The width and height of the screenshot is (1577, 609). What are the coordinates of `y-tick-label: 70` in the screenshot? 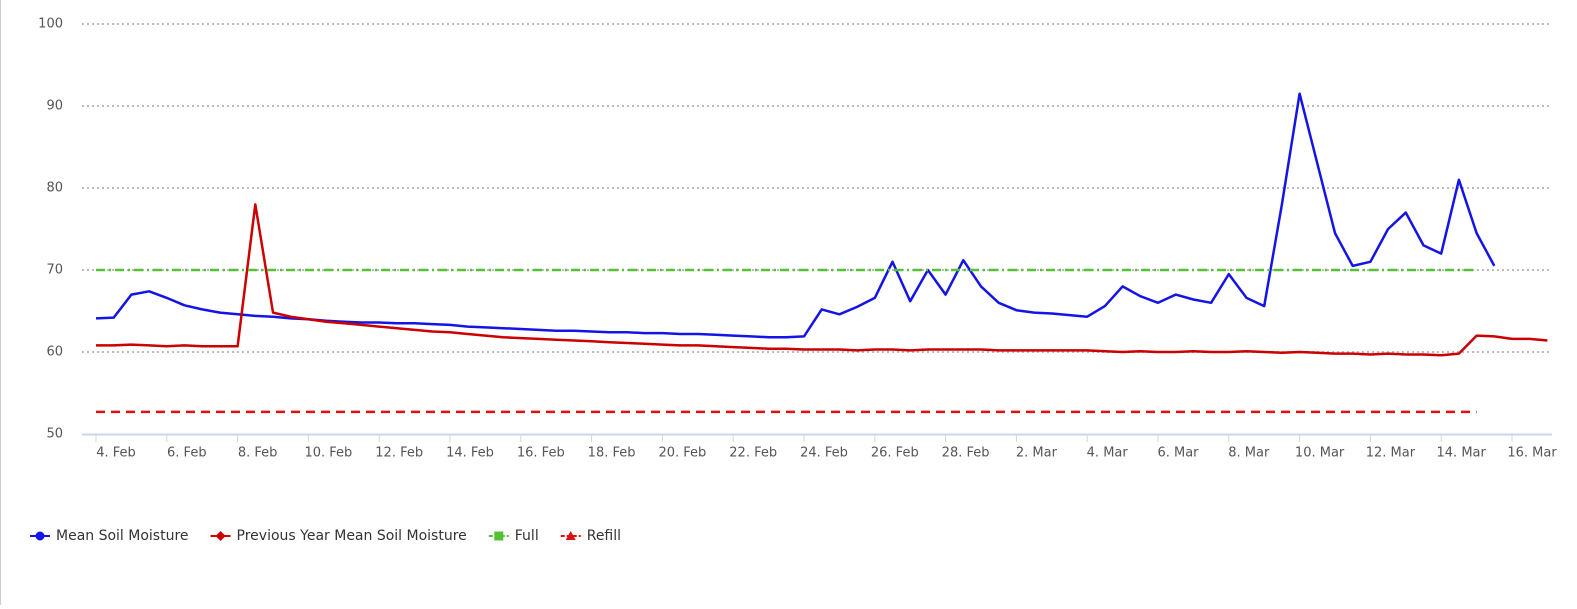 It's located at (54, 270).